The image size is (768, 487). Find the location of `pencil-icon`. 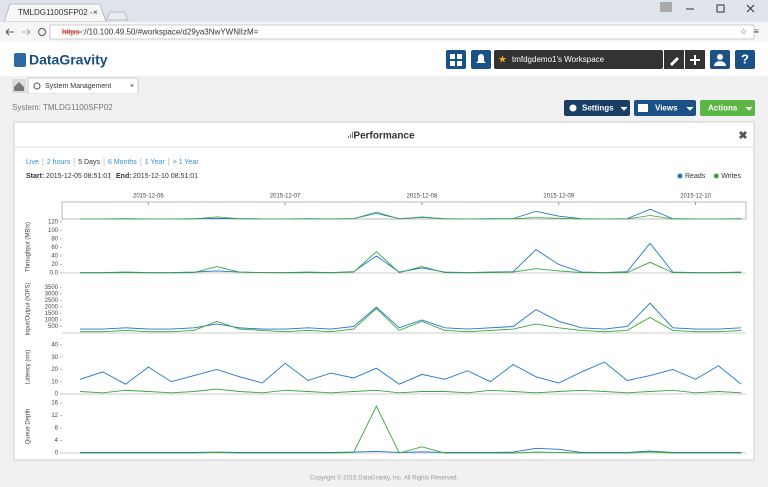

pencil-icon is located at coordinates (674, 61).